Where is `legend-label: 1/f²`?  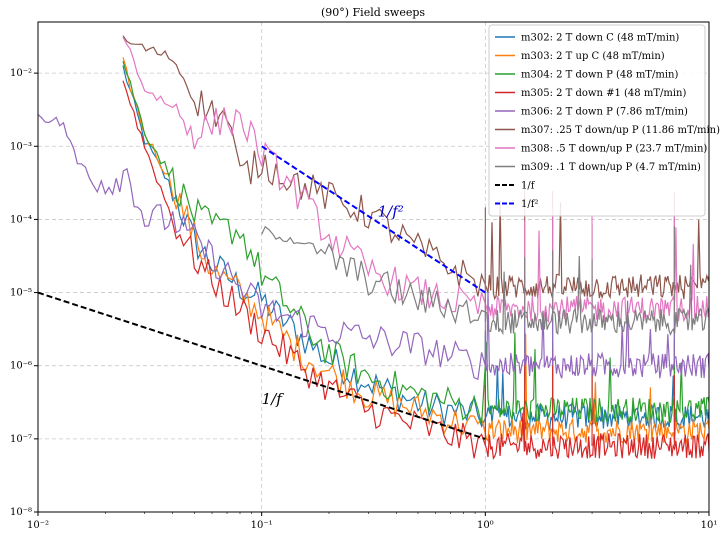 legend-label: 1/f² is located at coordinates (529, 204).